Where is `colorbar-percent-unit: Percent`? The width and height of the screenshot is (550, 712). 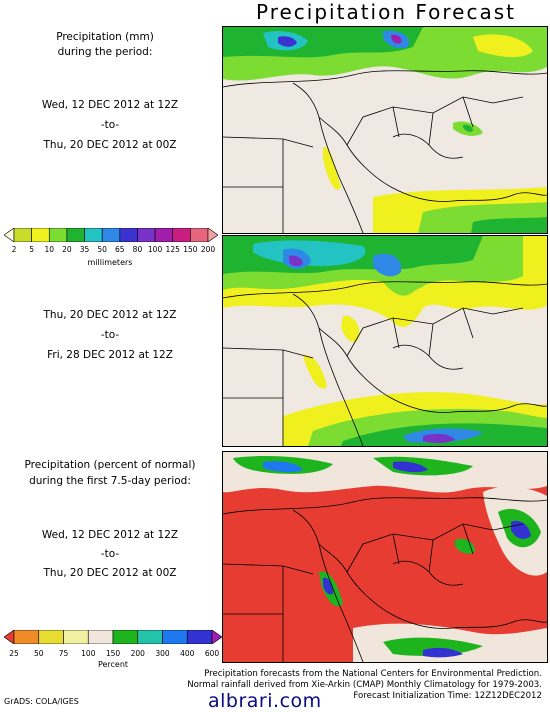 colorbar-percent-unit: Percent is located at coordinates (113, 664).